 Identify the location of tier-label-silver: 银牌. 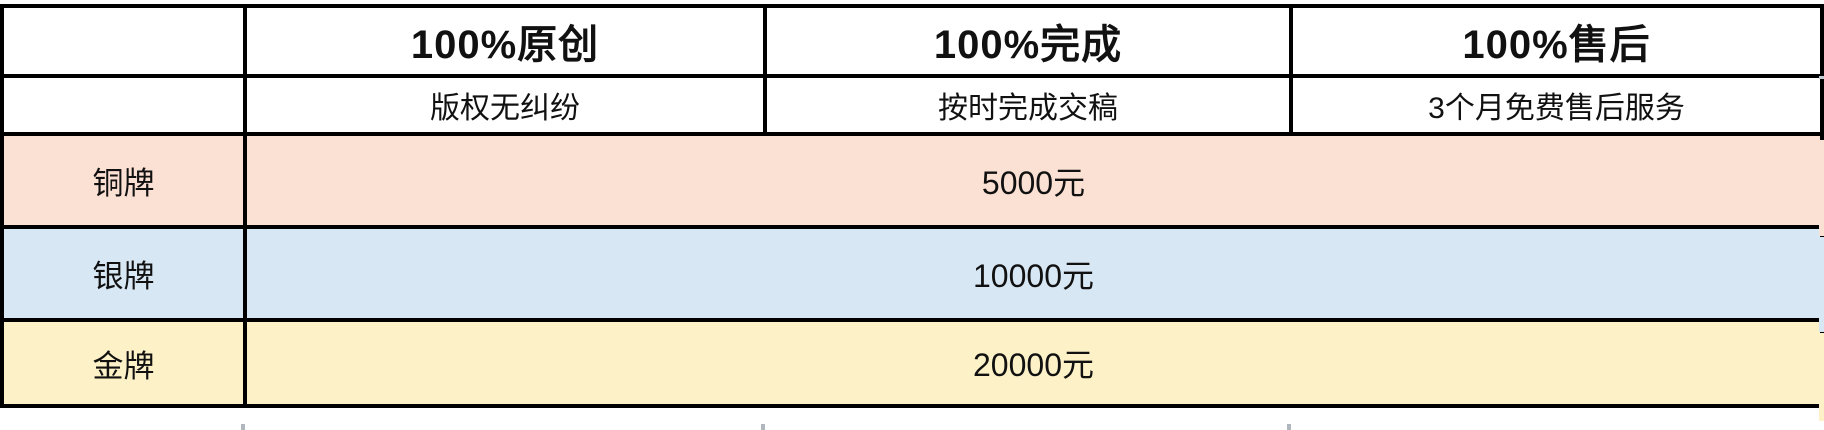
(123, 273).